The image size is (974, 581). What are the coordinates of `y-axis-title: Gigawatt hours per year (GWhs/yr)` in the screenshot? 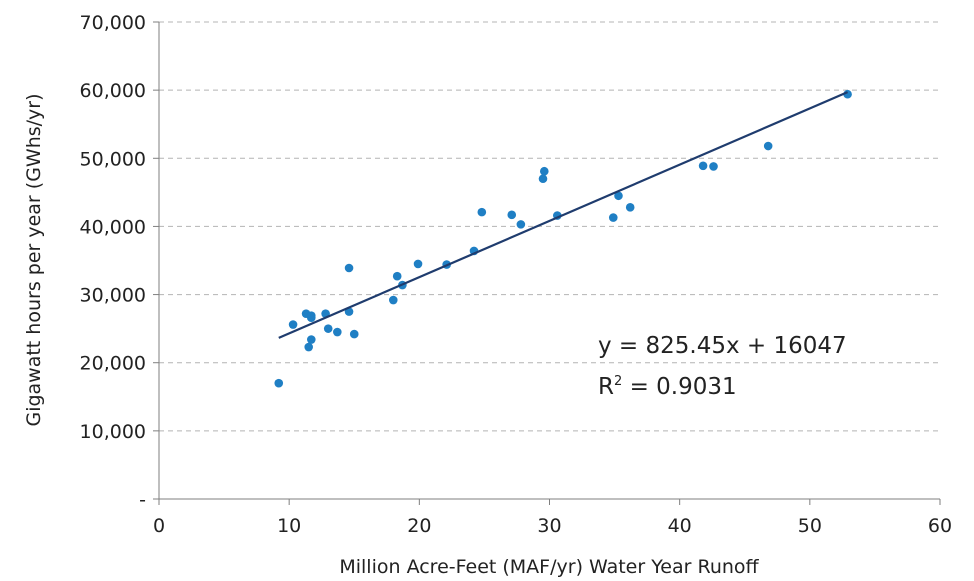 It's located at (34, 259).